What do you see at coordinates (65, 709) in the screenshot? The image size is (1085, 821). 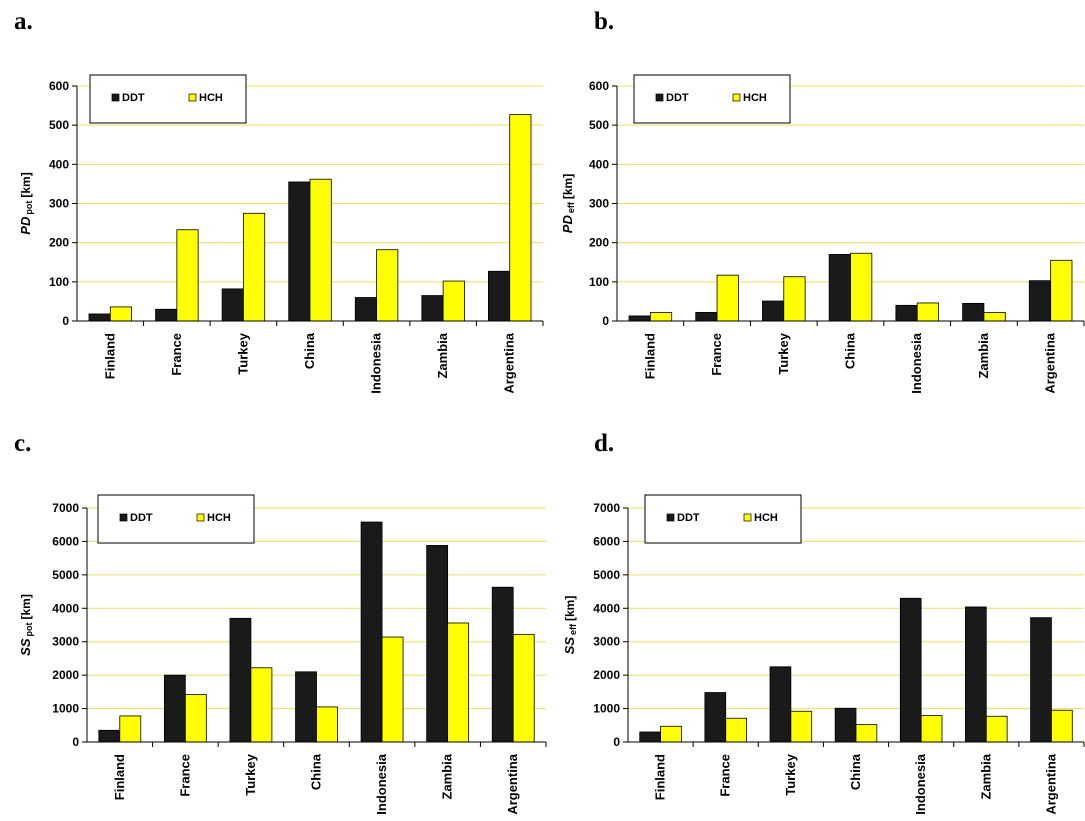 I see `y-tick-label: 1000` at bounding box center [65, 709].